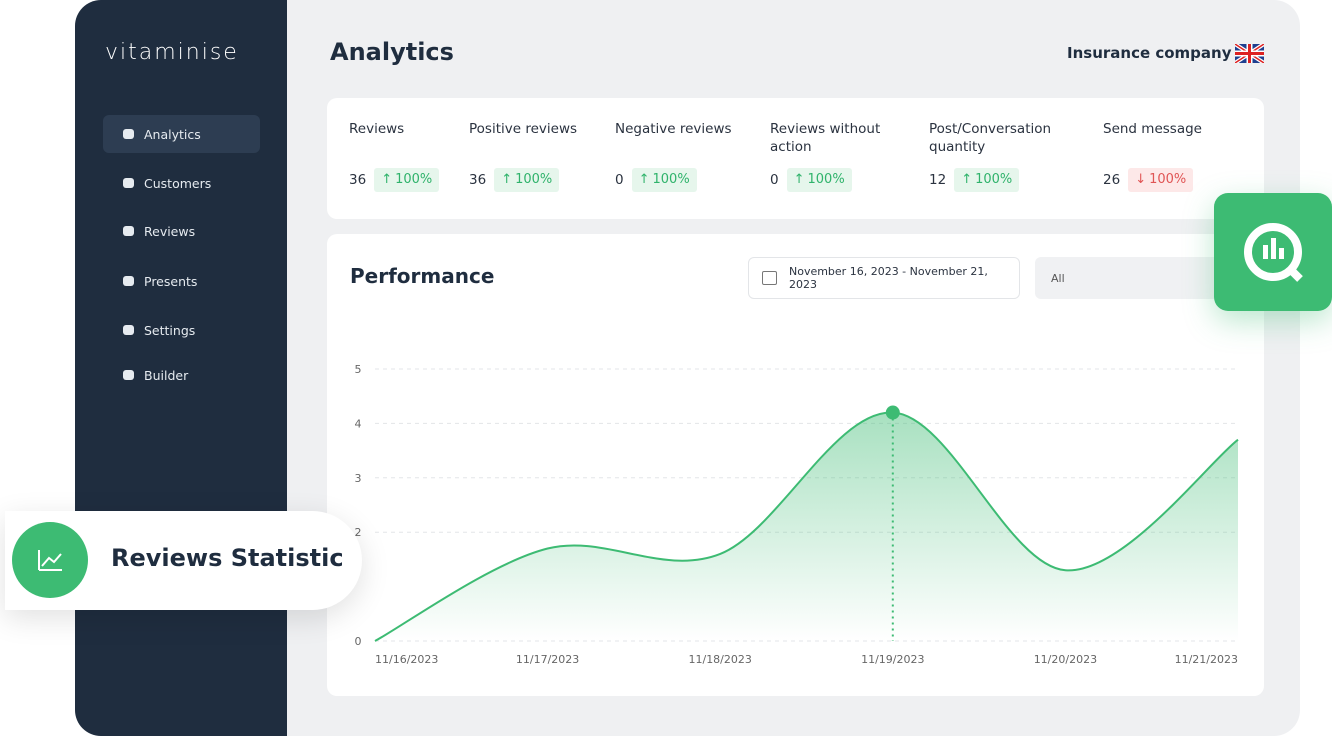 This screenshot has height=736, width=1332. What do you see at coordinates (547, 659) in the screenshot?
I see `x-tick-label: 11/17/2023` at bounding box center [547, 659].